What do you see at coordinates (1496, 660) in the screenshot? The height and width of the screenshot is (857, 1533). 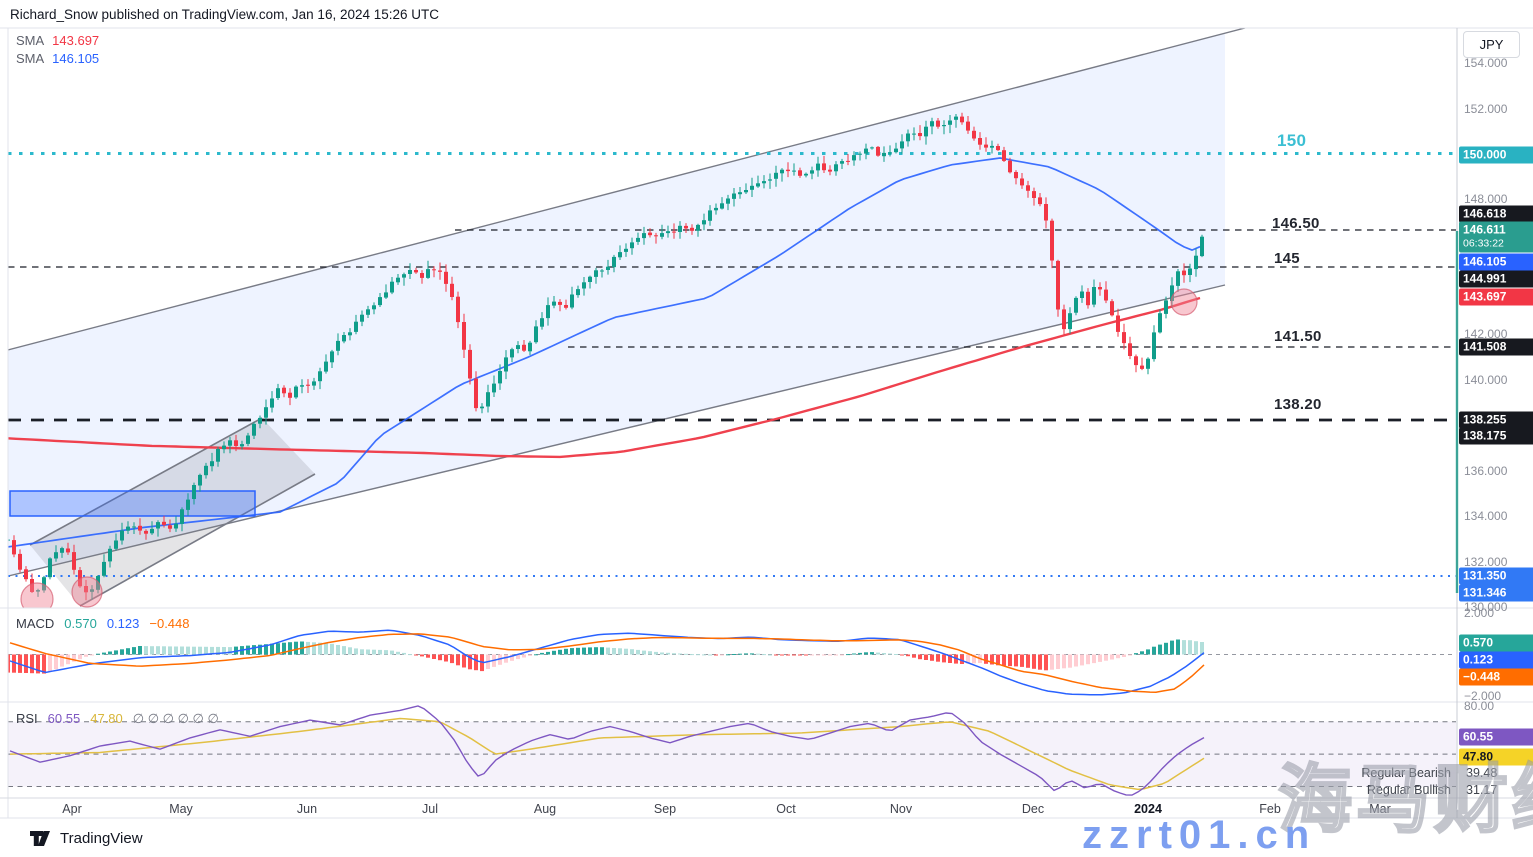 I see `price-axis-chip: 0.123` at bounding box center [1496, 660].